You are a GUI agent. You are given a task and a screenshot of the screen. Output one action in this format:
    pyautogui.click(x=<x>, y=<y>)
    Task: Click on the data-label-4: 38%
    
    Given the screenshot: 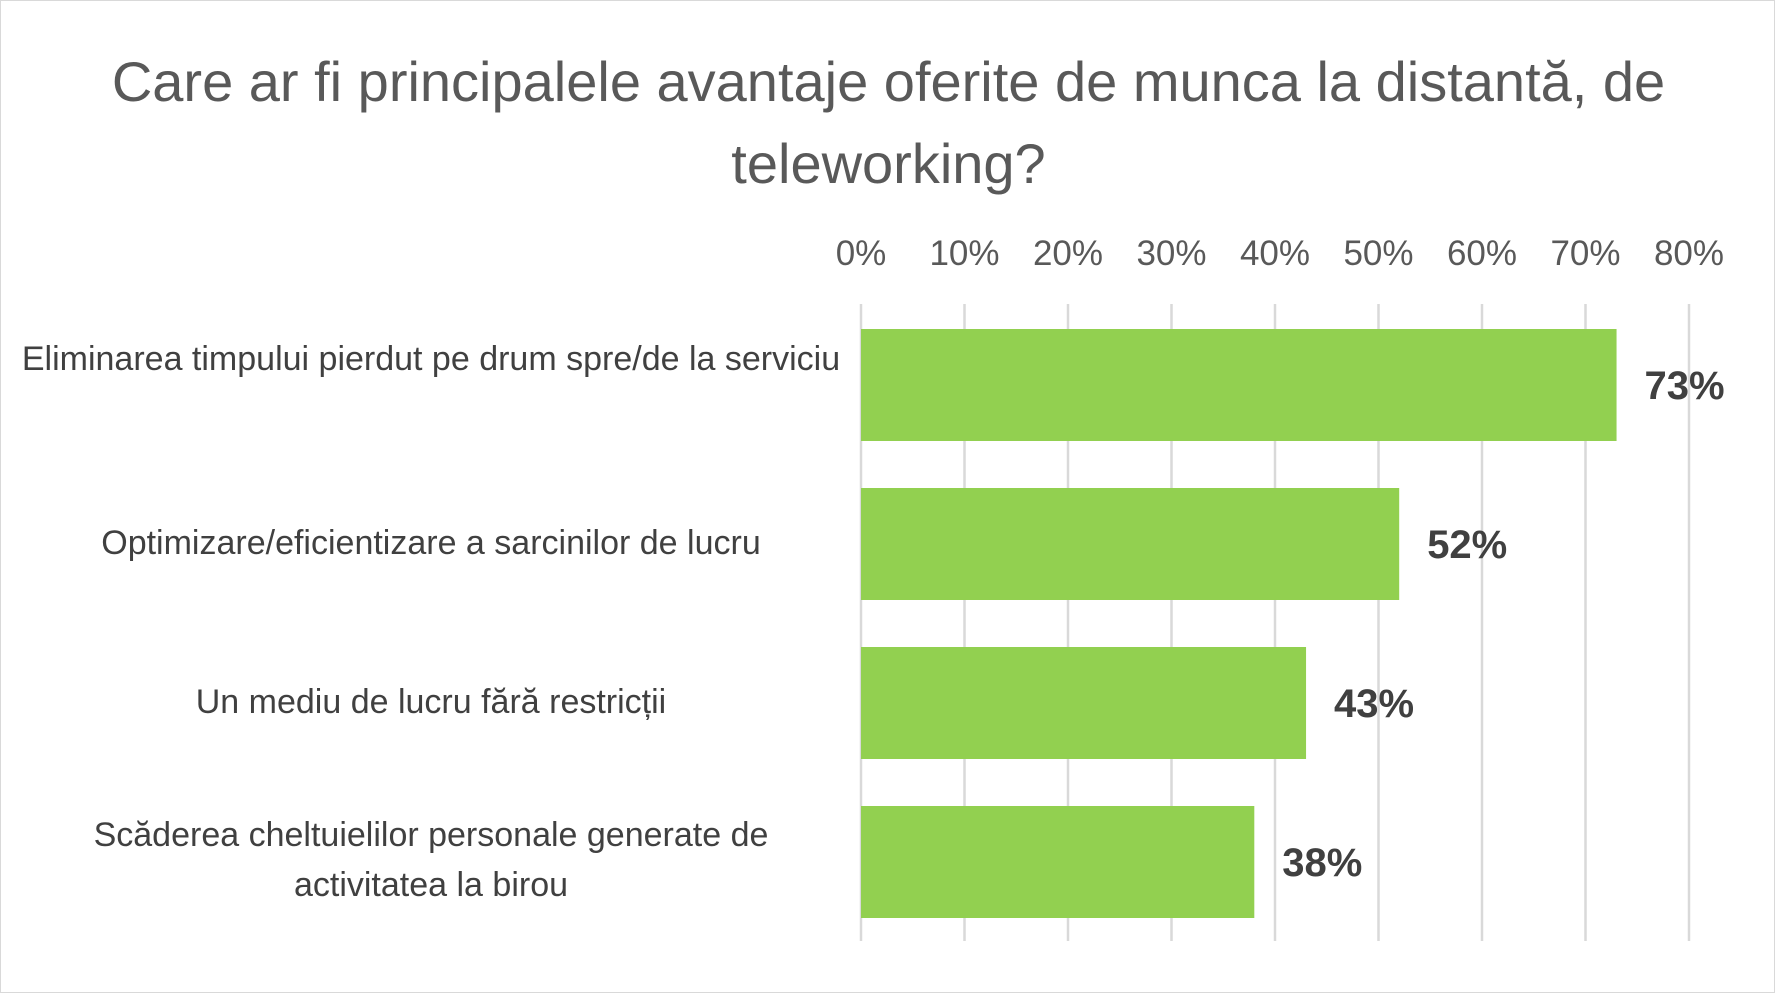 What is the action you would take?
    pyautogui.click(x=1322, y=863)
    